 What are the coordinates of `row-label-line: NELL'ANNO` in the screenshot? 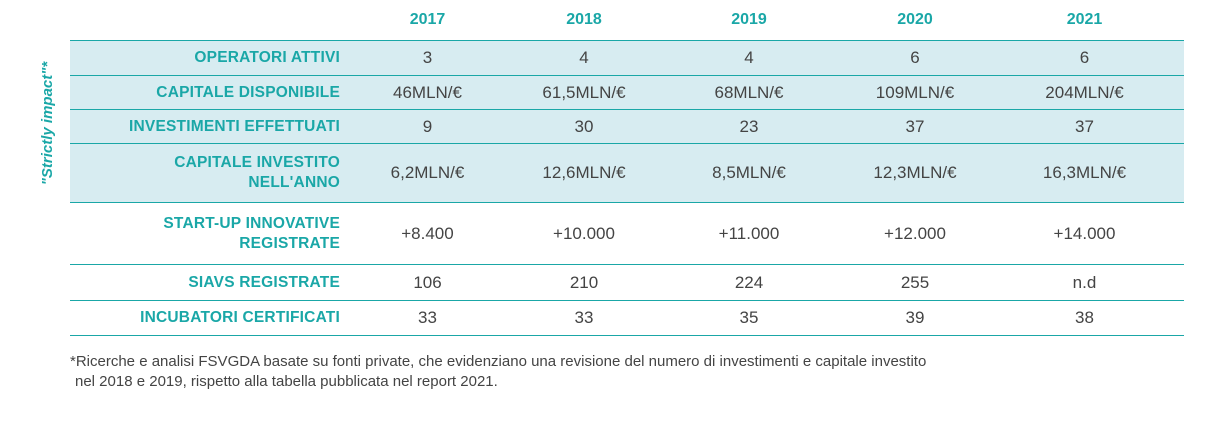 It's located at (294, 182).